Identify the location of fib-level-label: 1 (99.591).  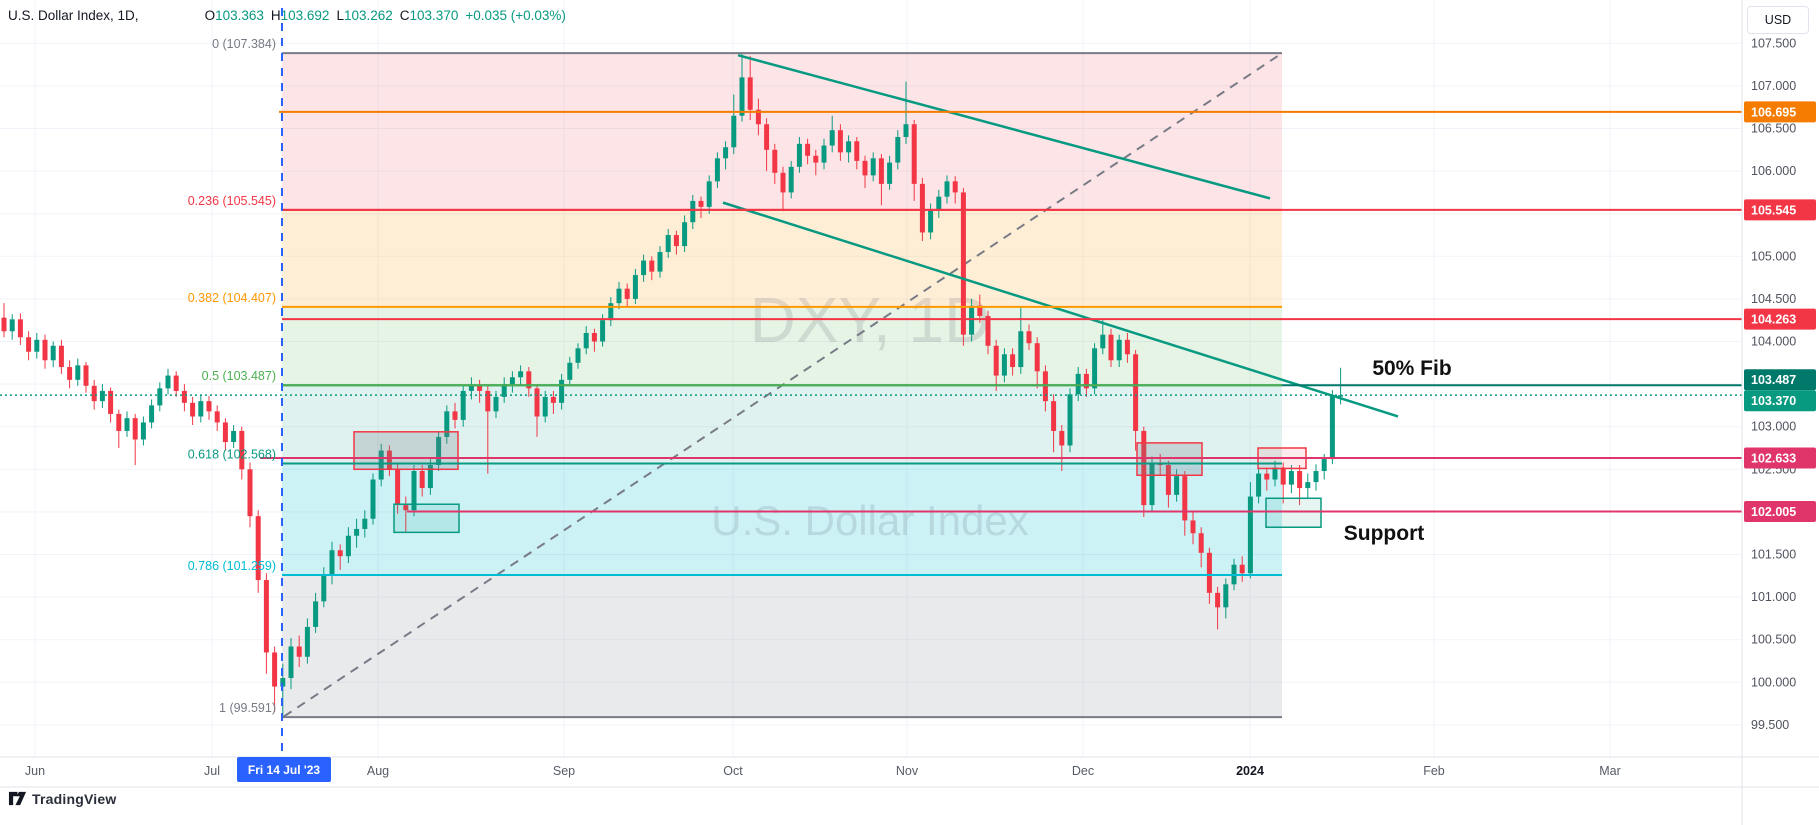
(247, 708).